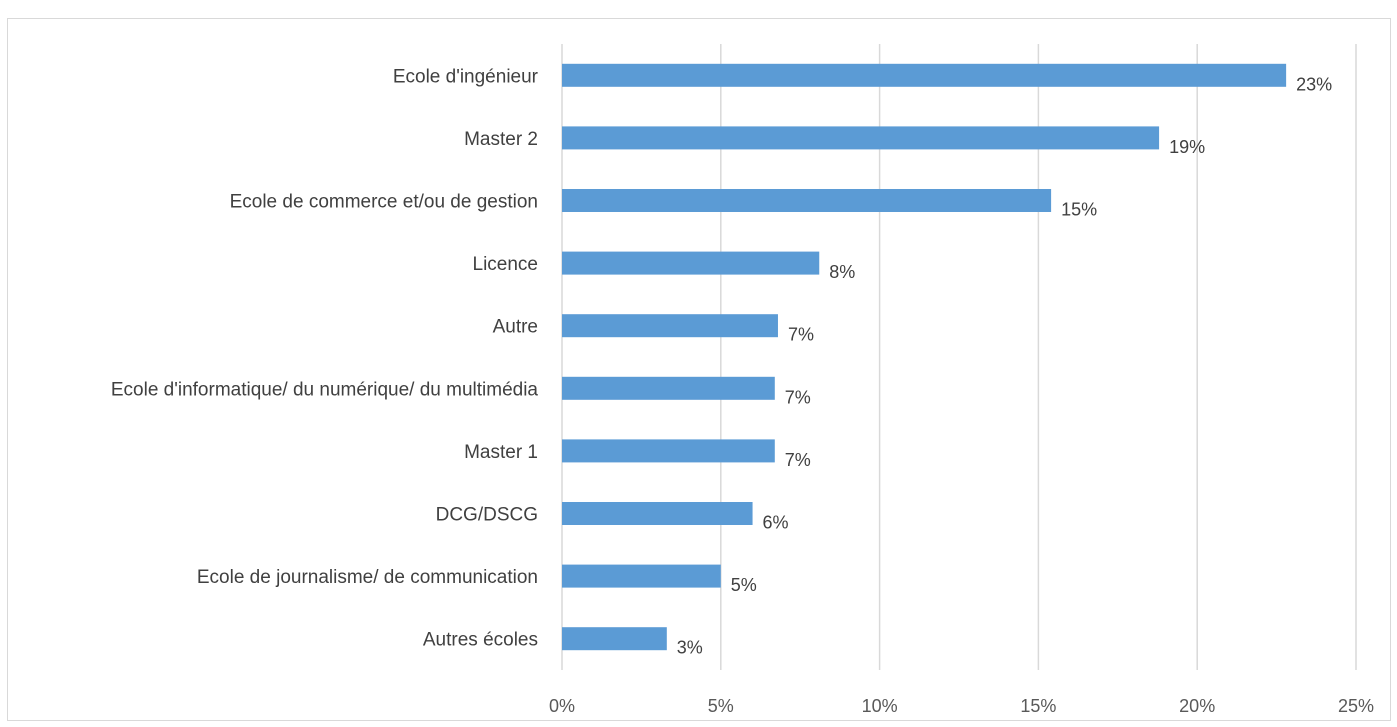  Describe the element at coordinates (744, 585) in the screenshot. I see `value-label: 5%` at that location.